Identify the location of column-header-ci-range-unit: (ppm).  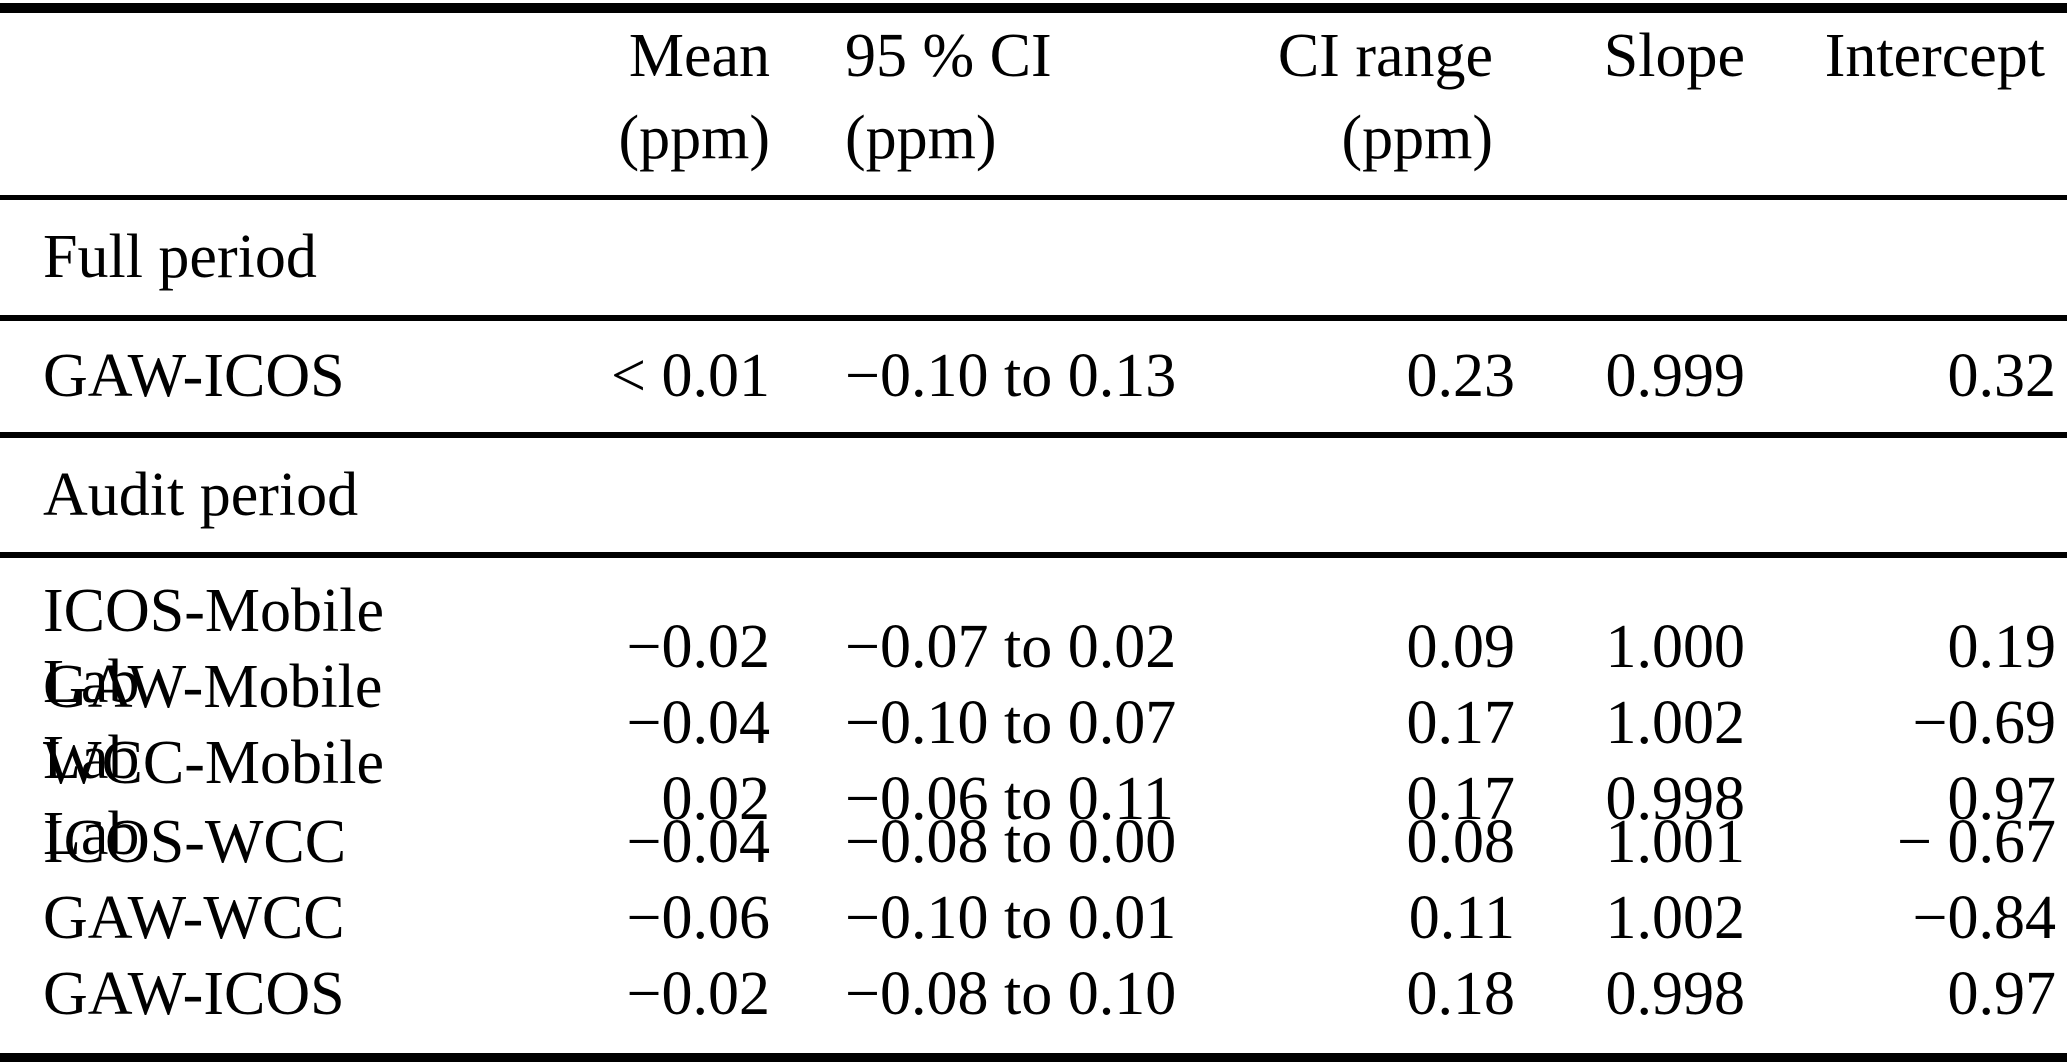
(1417, 137).